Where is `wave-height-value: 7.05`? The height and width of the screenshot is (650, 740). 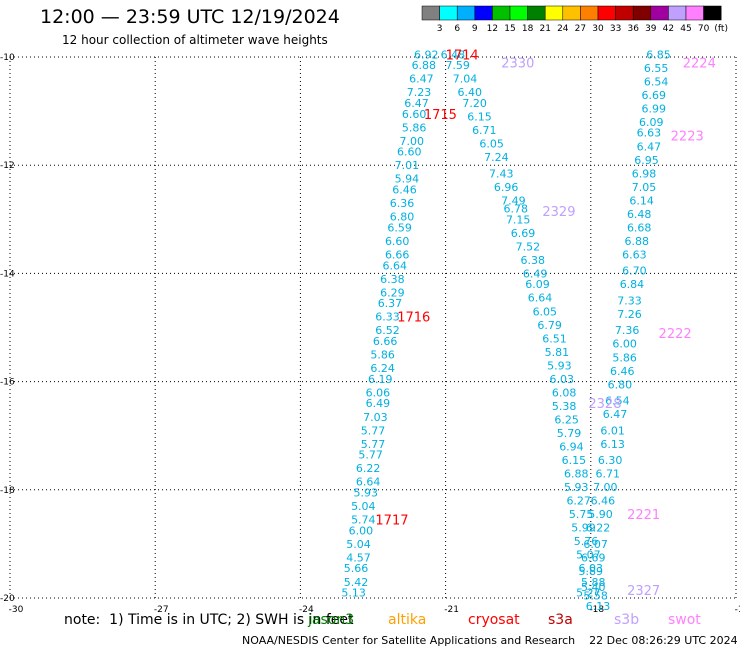
wave-height-value: 7.05 is located at coordinates (644, 187).